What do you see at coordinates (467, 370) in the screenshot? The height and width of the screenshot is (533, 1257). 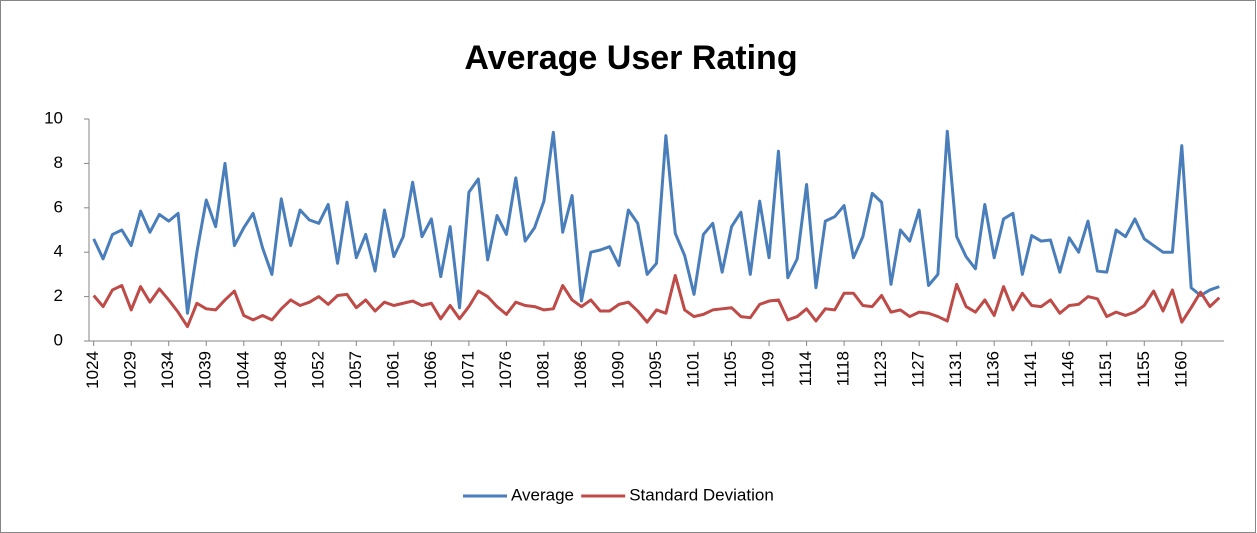 I see `x-tick-label: 1071` at bounding box center [467, 370].